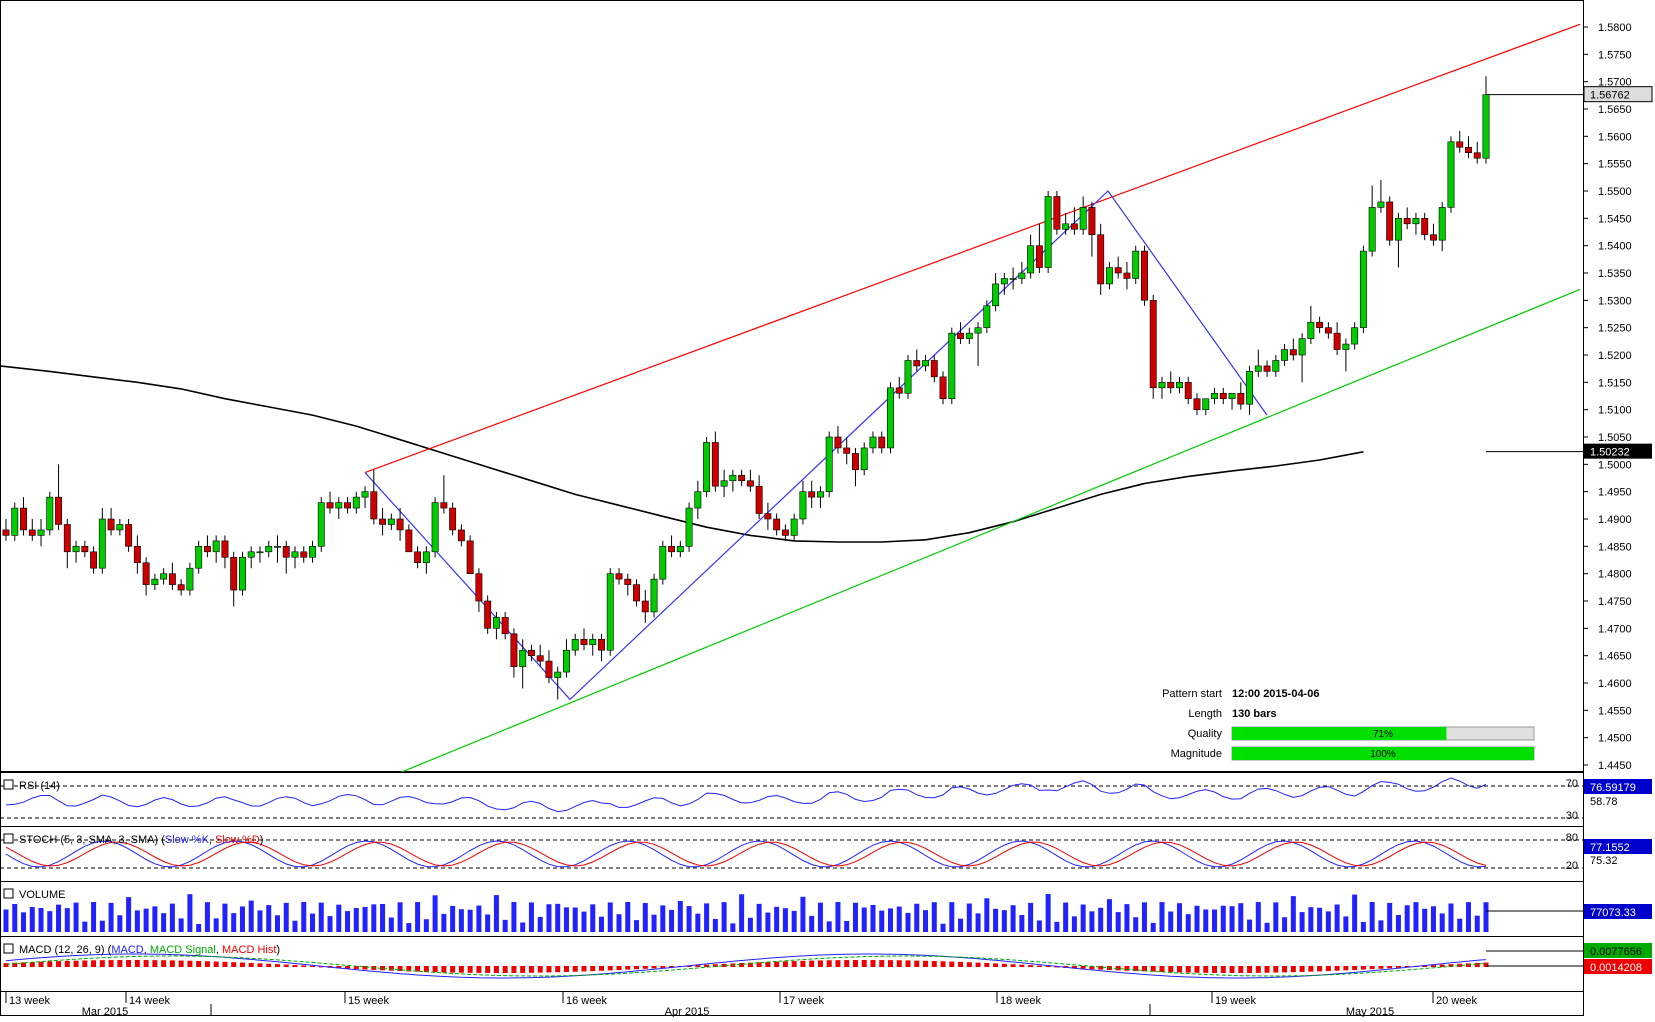 The image size is (1655, 1022). What do you see at coordinates (1615, 329) in the screenshot?
I see `y-tick-label: 1.5250` at bounding box center [1615, 329].